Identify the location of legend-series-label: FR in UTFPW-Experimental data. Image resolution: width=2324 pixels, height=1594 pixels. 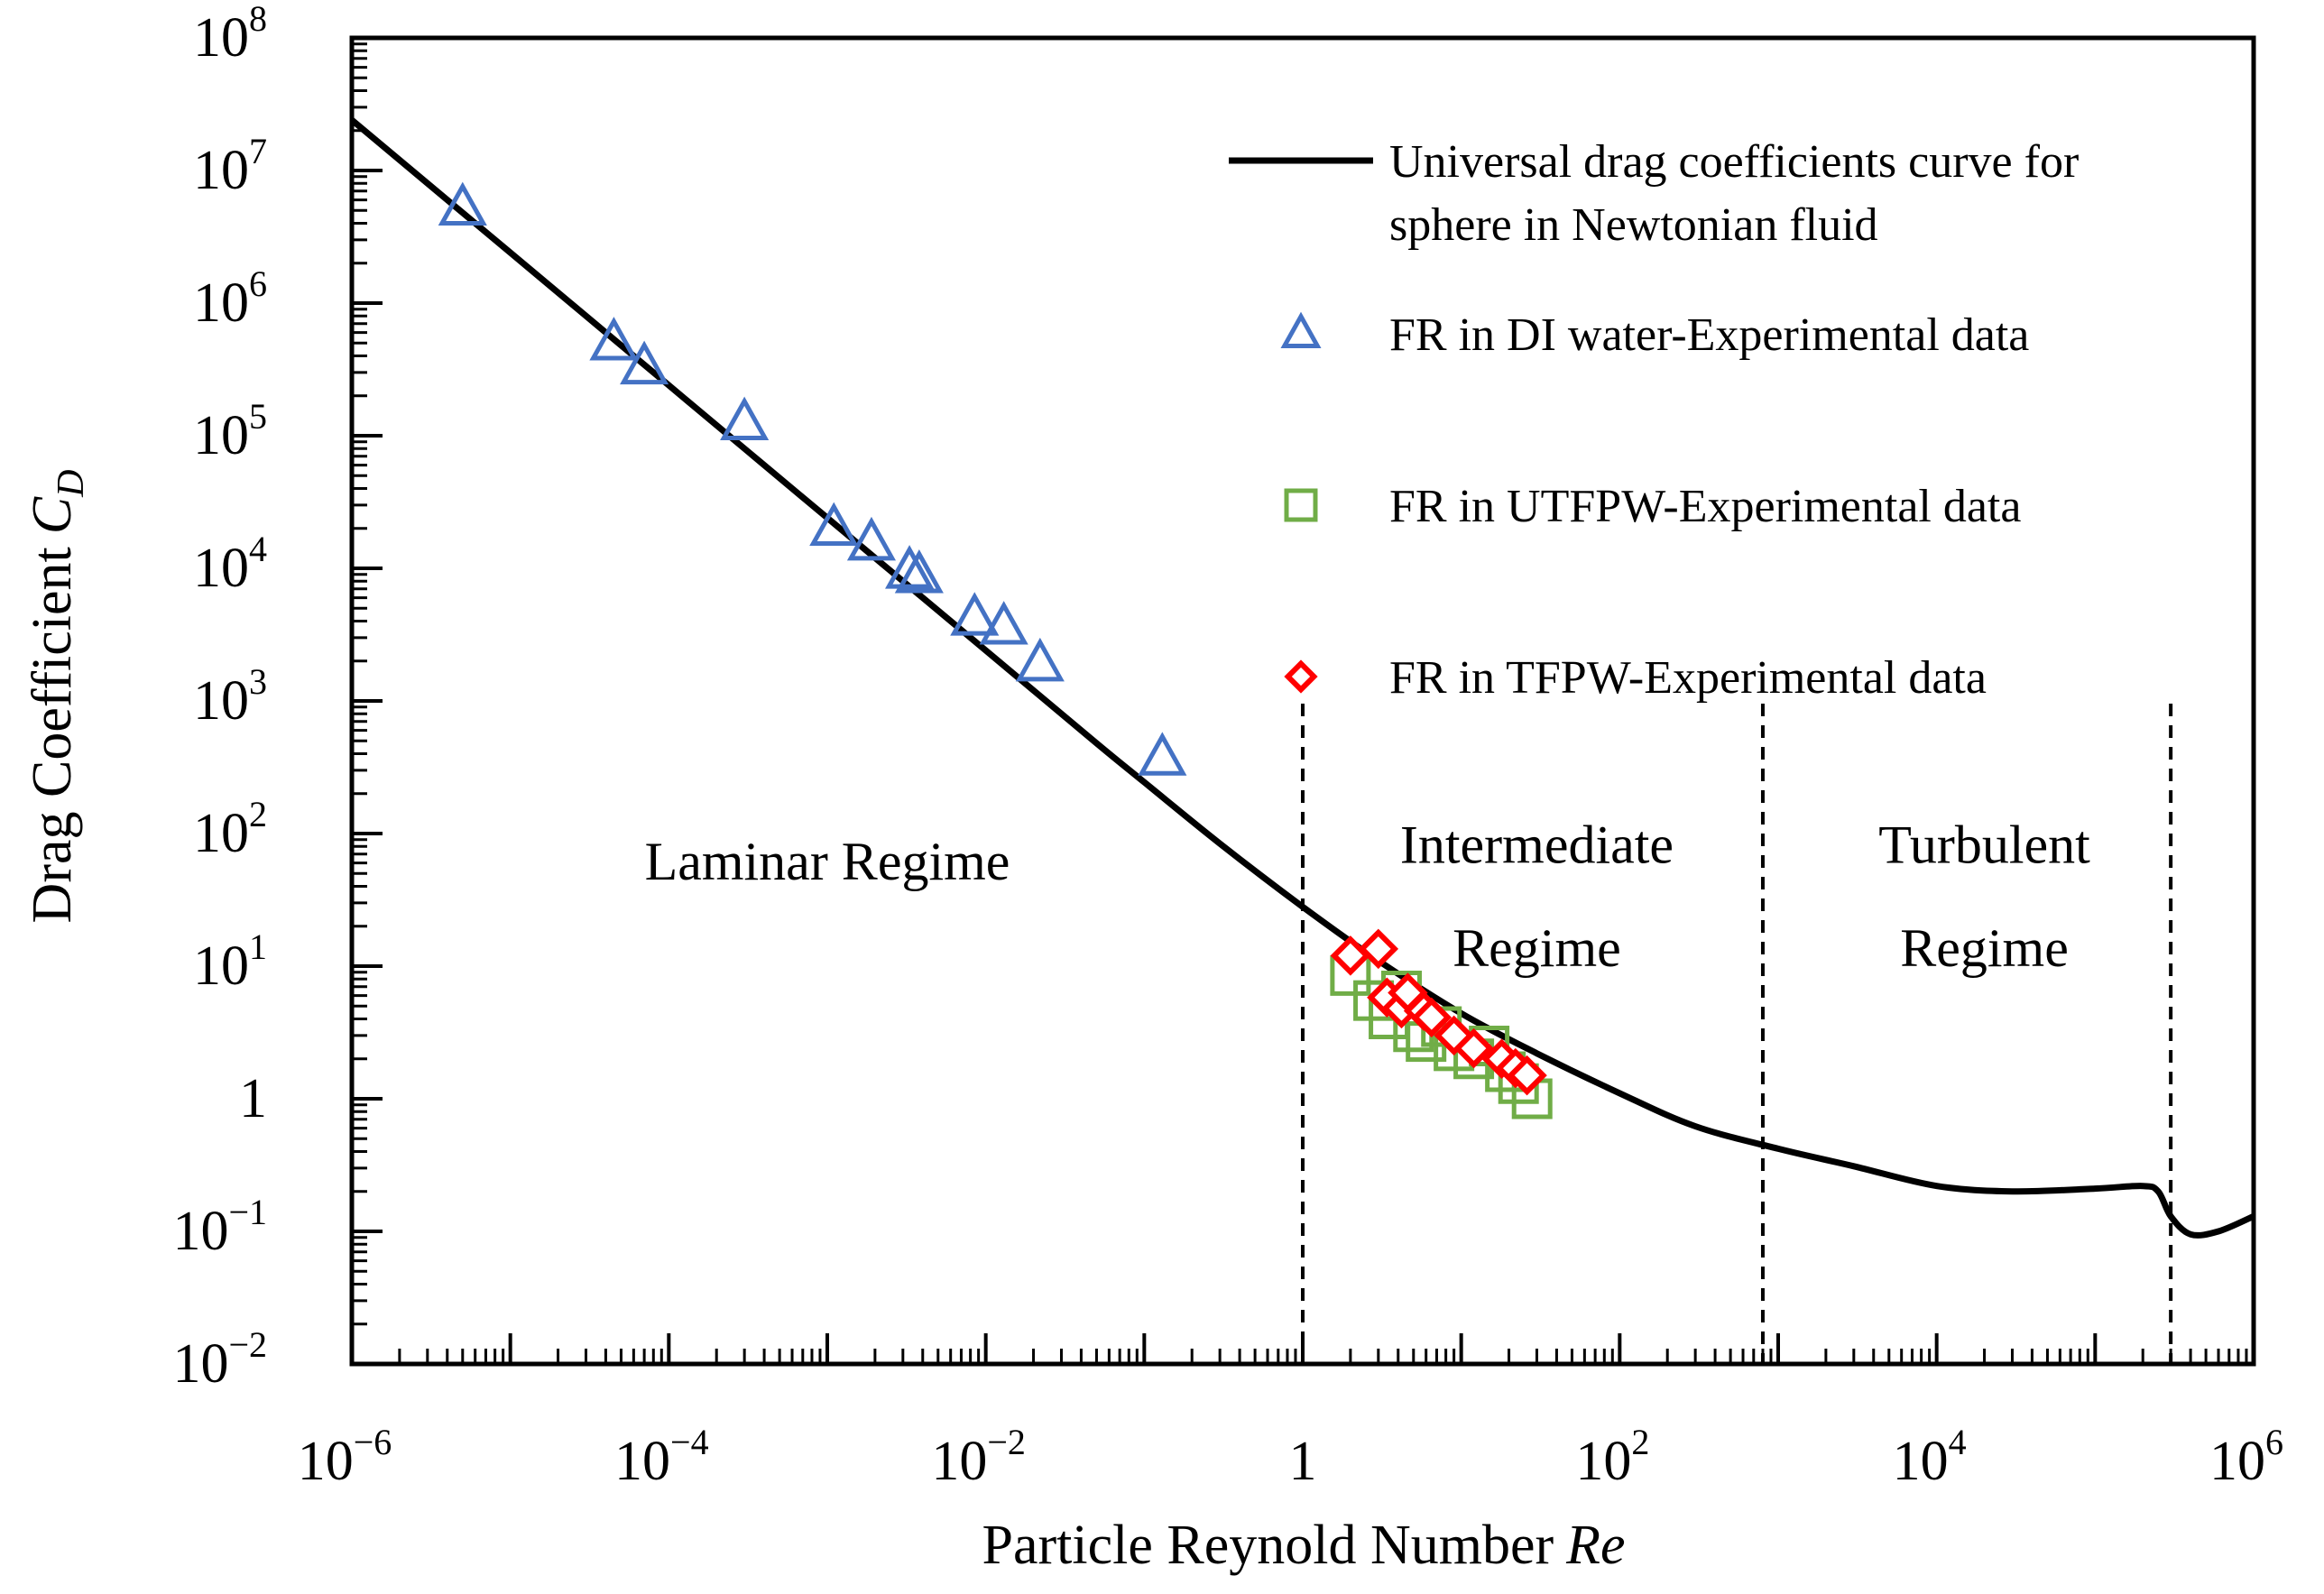
(1705, 506).